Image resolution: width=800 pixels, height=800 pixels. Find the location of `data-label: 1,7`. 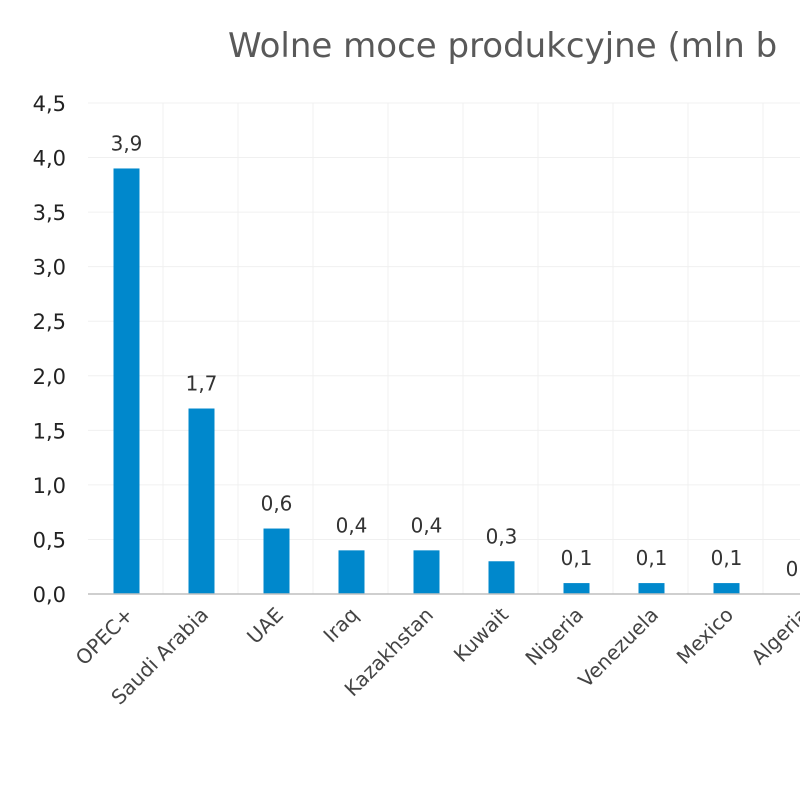

data-label: 1,7 is located at coordinates (202, 384).